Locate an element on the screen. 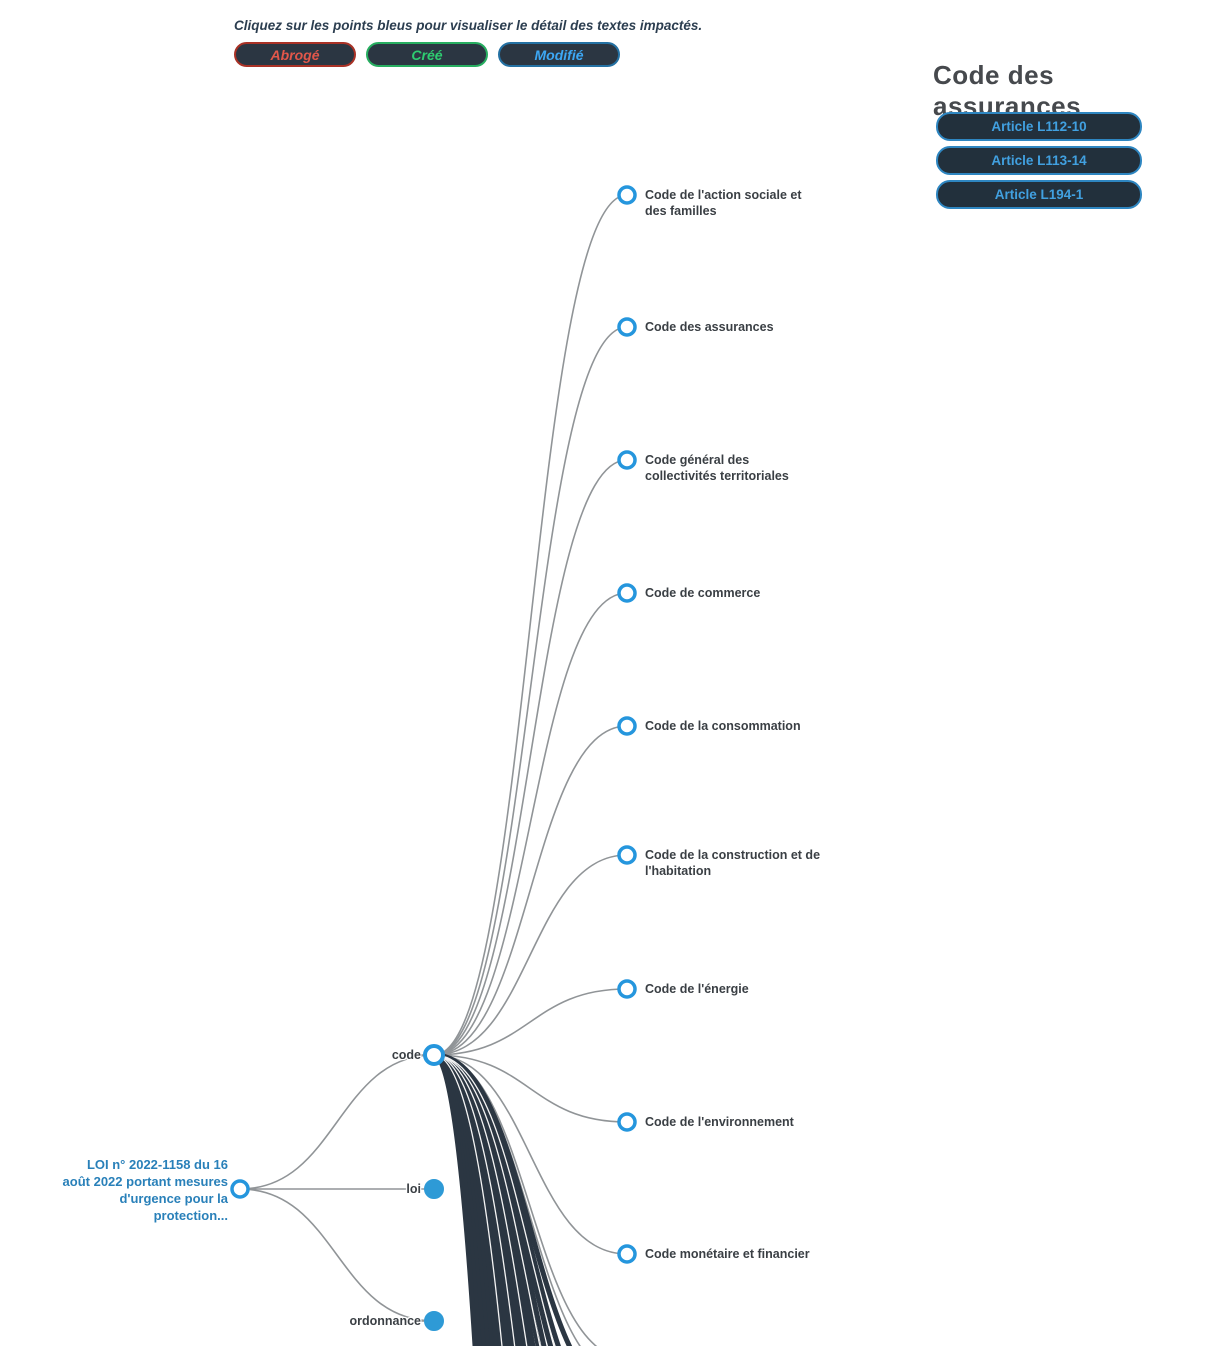  bundle-highlight-streaks is located at coordinates (494, 1200).